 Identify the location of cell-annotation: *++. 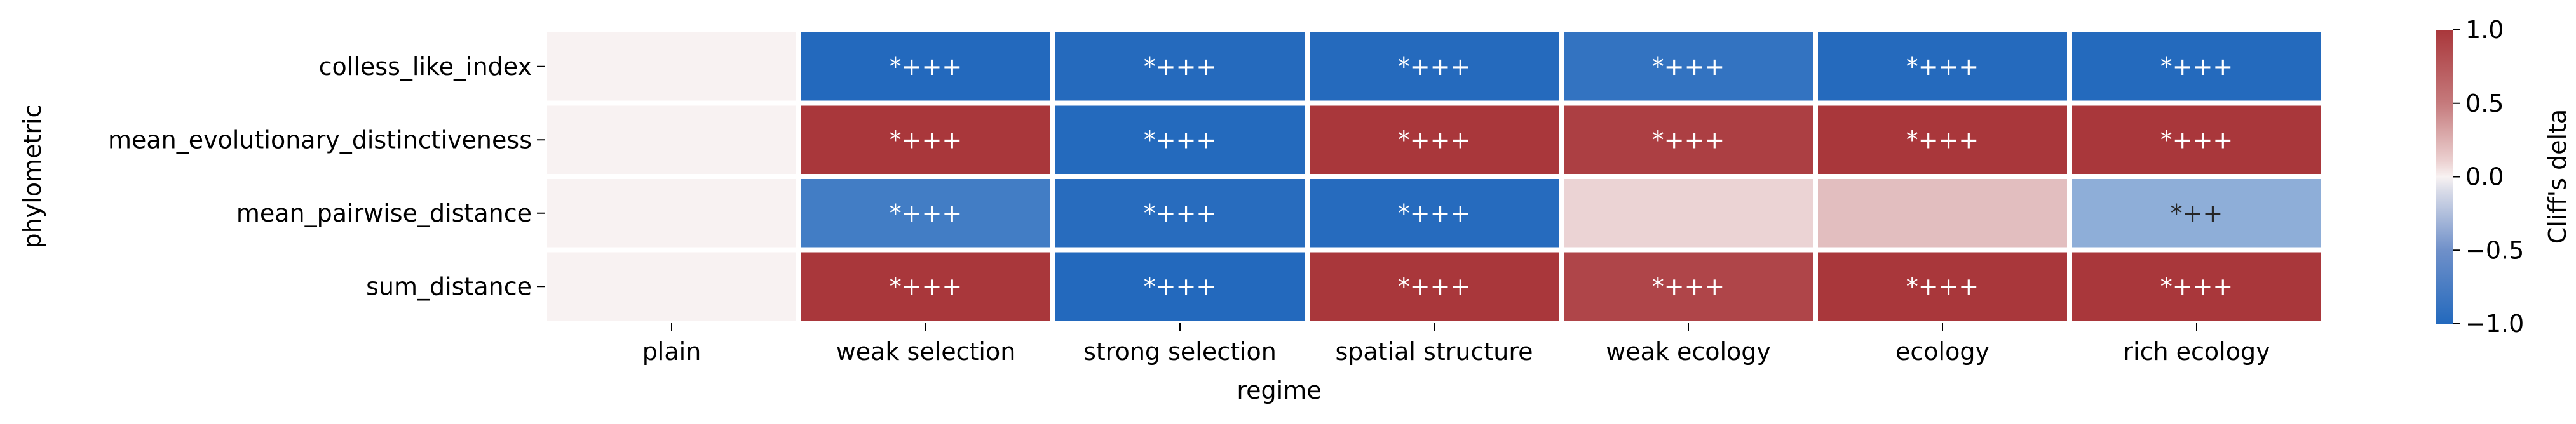
(2197, 213).